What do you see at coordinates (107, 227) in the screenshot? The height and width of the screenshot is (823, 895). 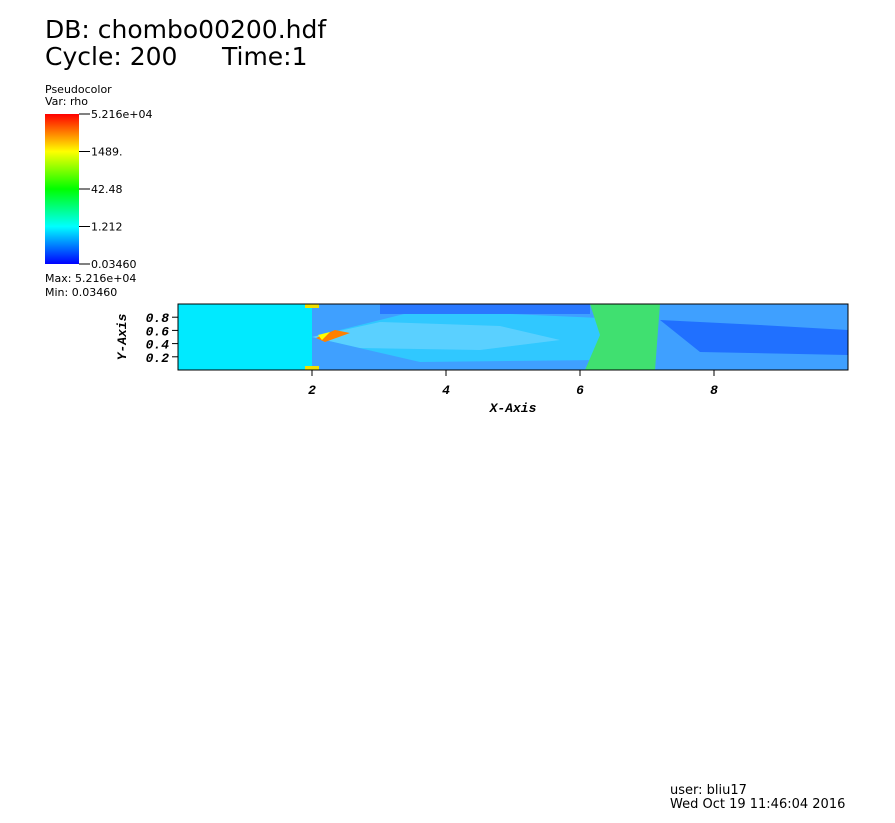 I see `colorbar-tick-label: 1.212` at bounding box center [107, 227].